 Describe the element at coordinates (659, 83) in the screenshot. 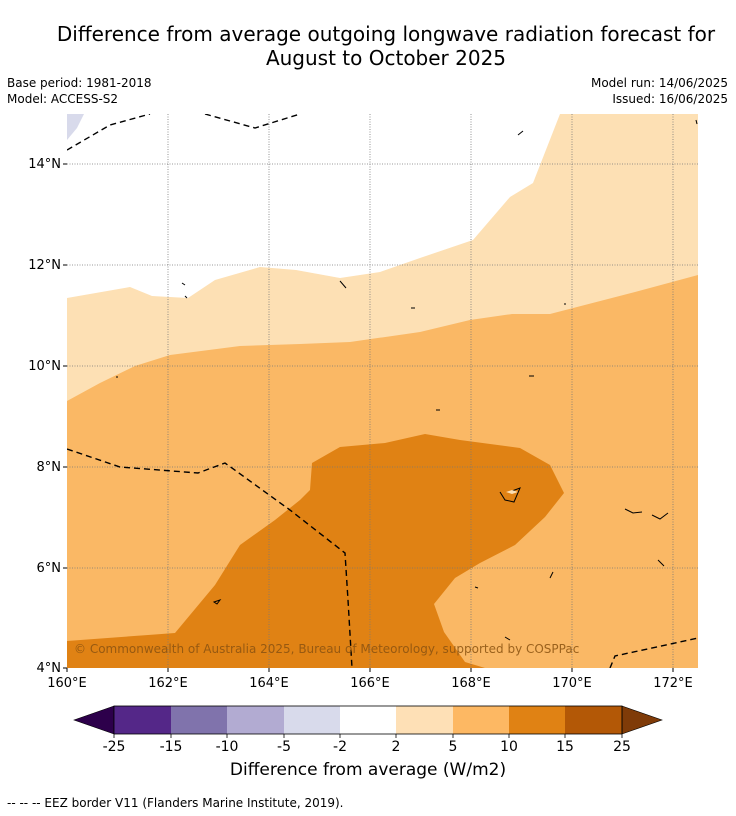

I see `model-run: Model run: 14/06/2025` at that location.